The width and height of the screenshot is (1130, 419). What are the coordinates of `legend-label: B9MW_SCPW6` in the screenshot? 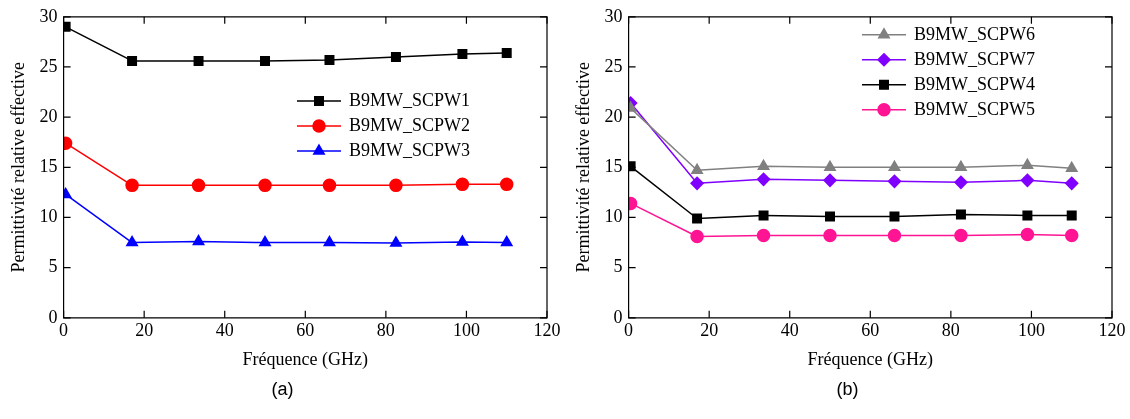 It's located at (975, 33).